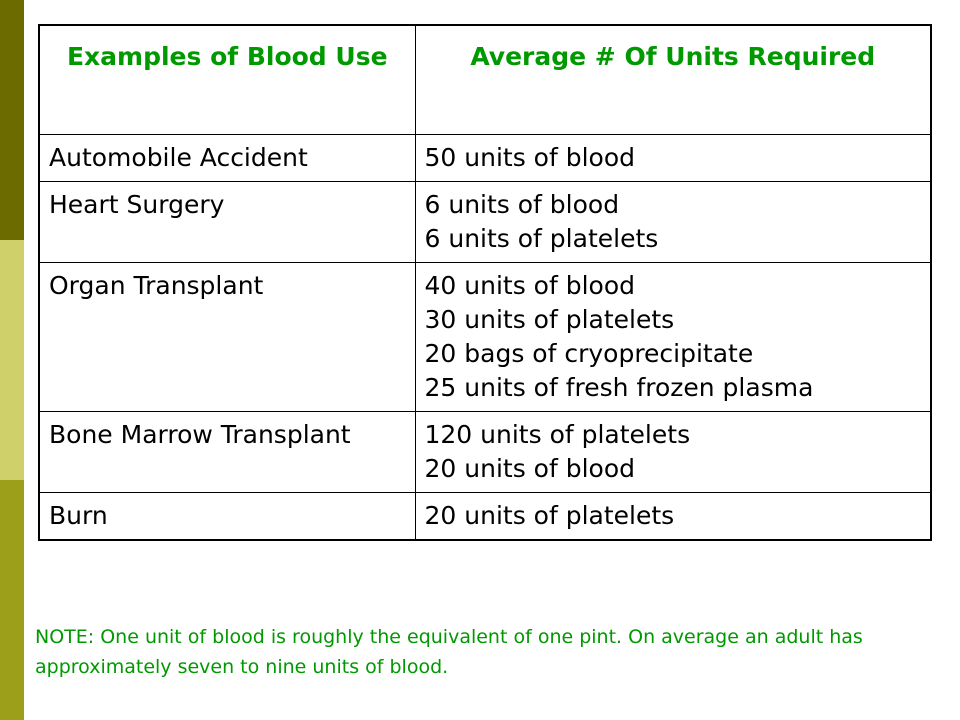  Describe the element at coordinates (549, 319) in the screenshot. I see `units-line: 30 units of platelets` at that location.